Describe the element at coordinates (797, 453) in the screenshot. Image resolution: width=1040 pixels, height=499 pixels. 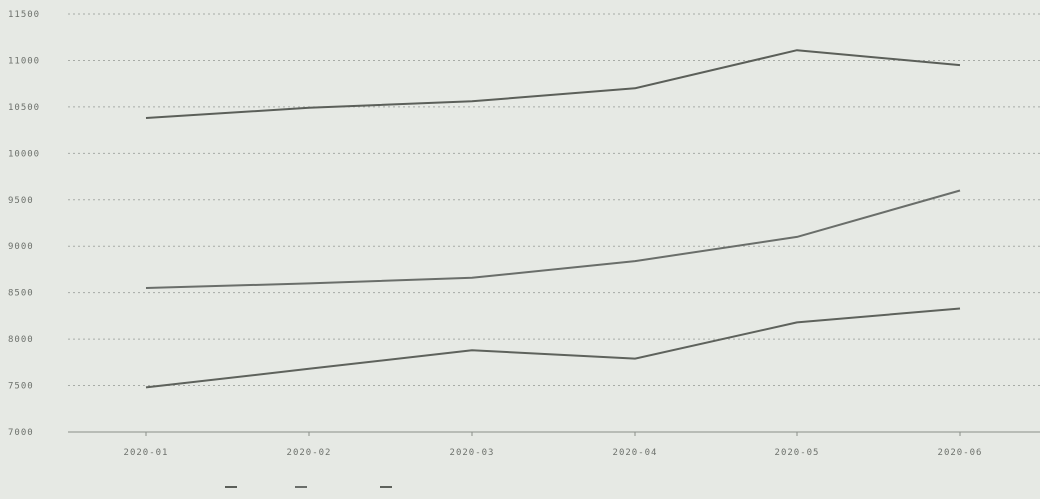
I see `x-tick-label: 2020-05` at that location.